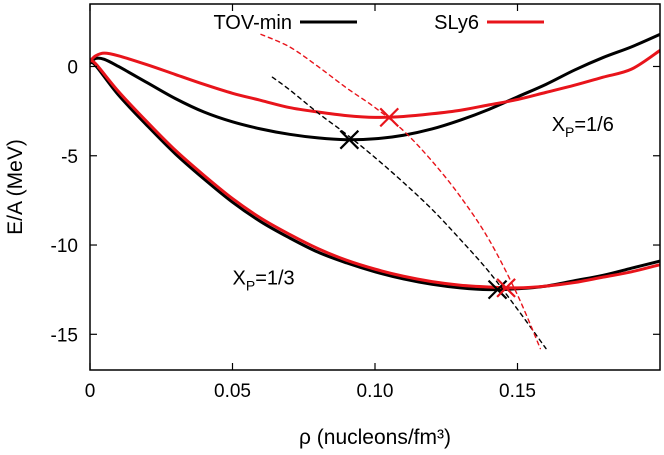  I want to click on series-line-xp-1/6-sly6, so click(375, 83).